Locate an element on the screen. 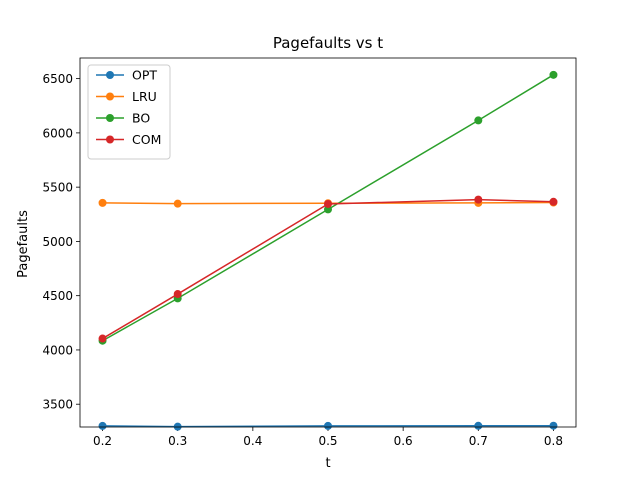 The height and width of the screenshot is (480, 640). y-axis-label: Pagefaults is located at coordinates (23, 244).